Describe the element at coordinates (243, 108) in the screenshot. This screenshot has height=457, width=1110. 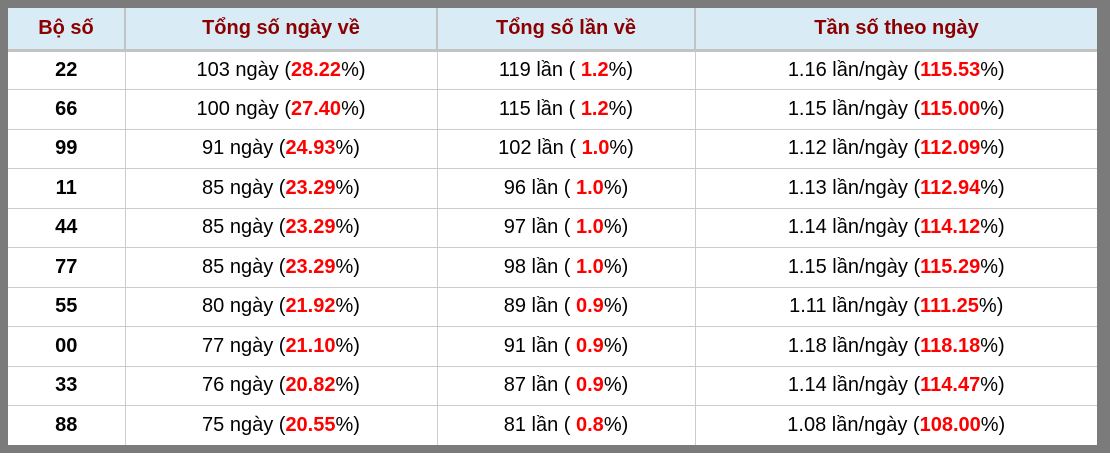
I see `value-text: 100 ngày (` at that location.